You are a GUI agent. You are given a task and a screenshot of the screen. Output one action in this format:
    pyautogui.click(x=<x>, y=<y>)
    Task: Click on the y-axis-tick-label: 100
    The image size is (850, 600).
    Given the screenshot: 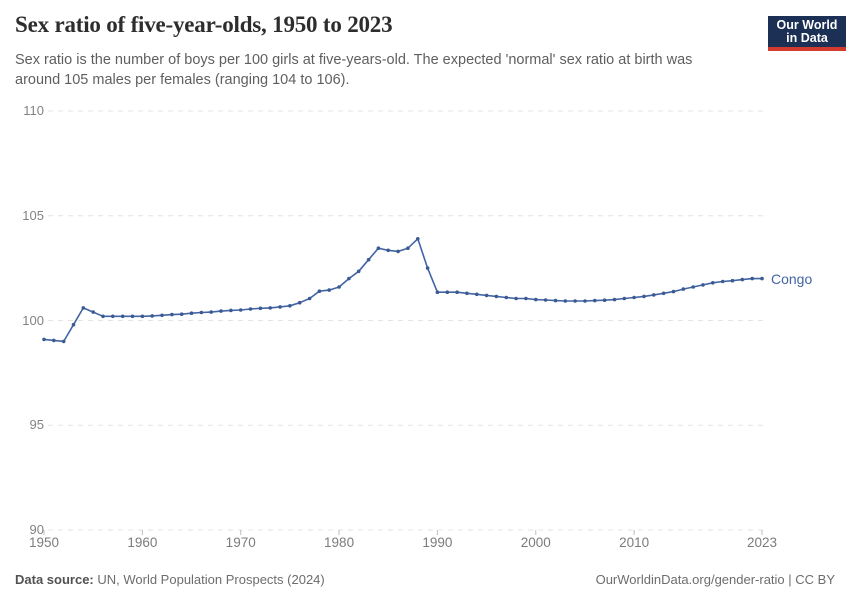 What is the action you would take?
    pyautogui.click(x=33, y=320)
    